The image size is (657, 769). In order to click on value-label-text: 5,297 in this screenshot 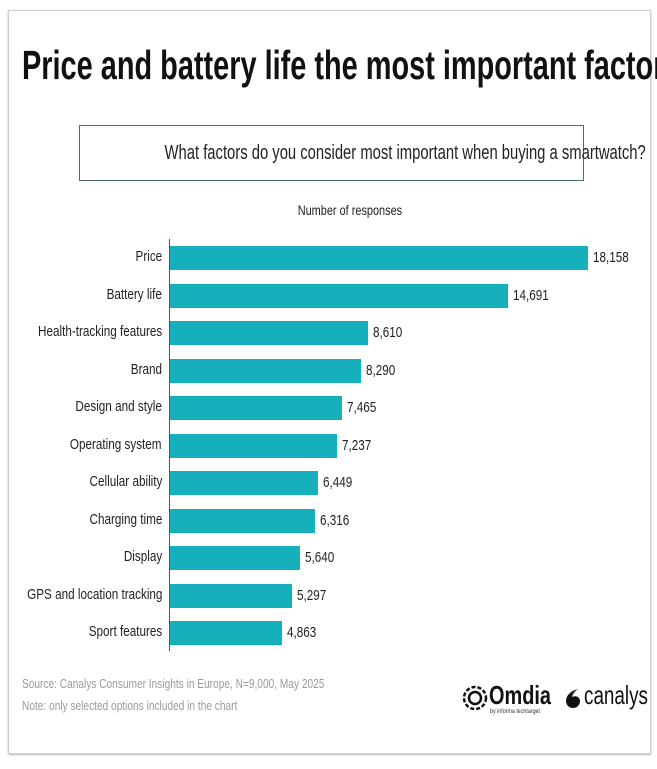, I will do `click(311, 595)`.